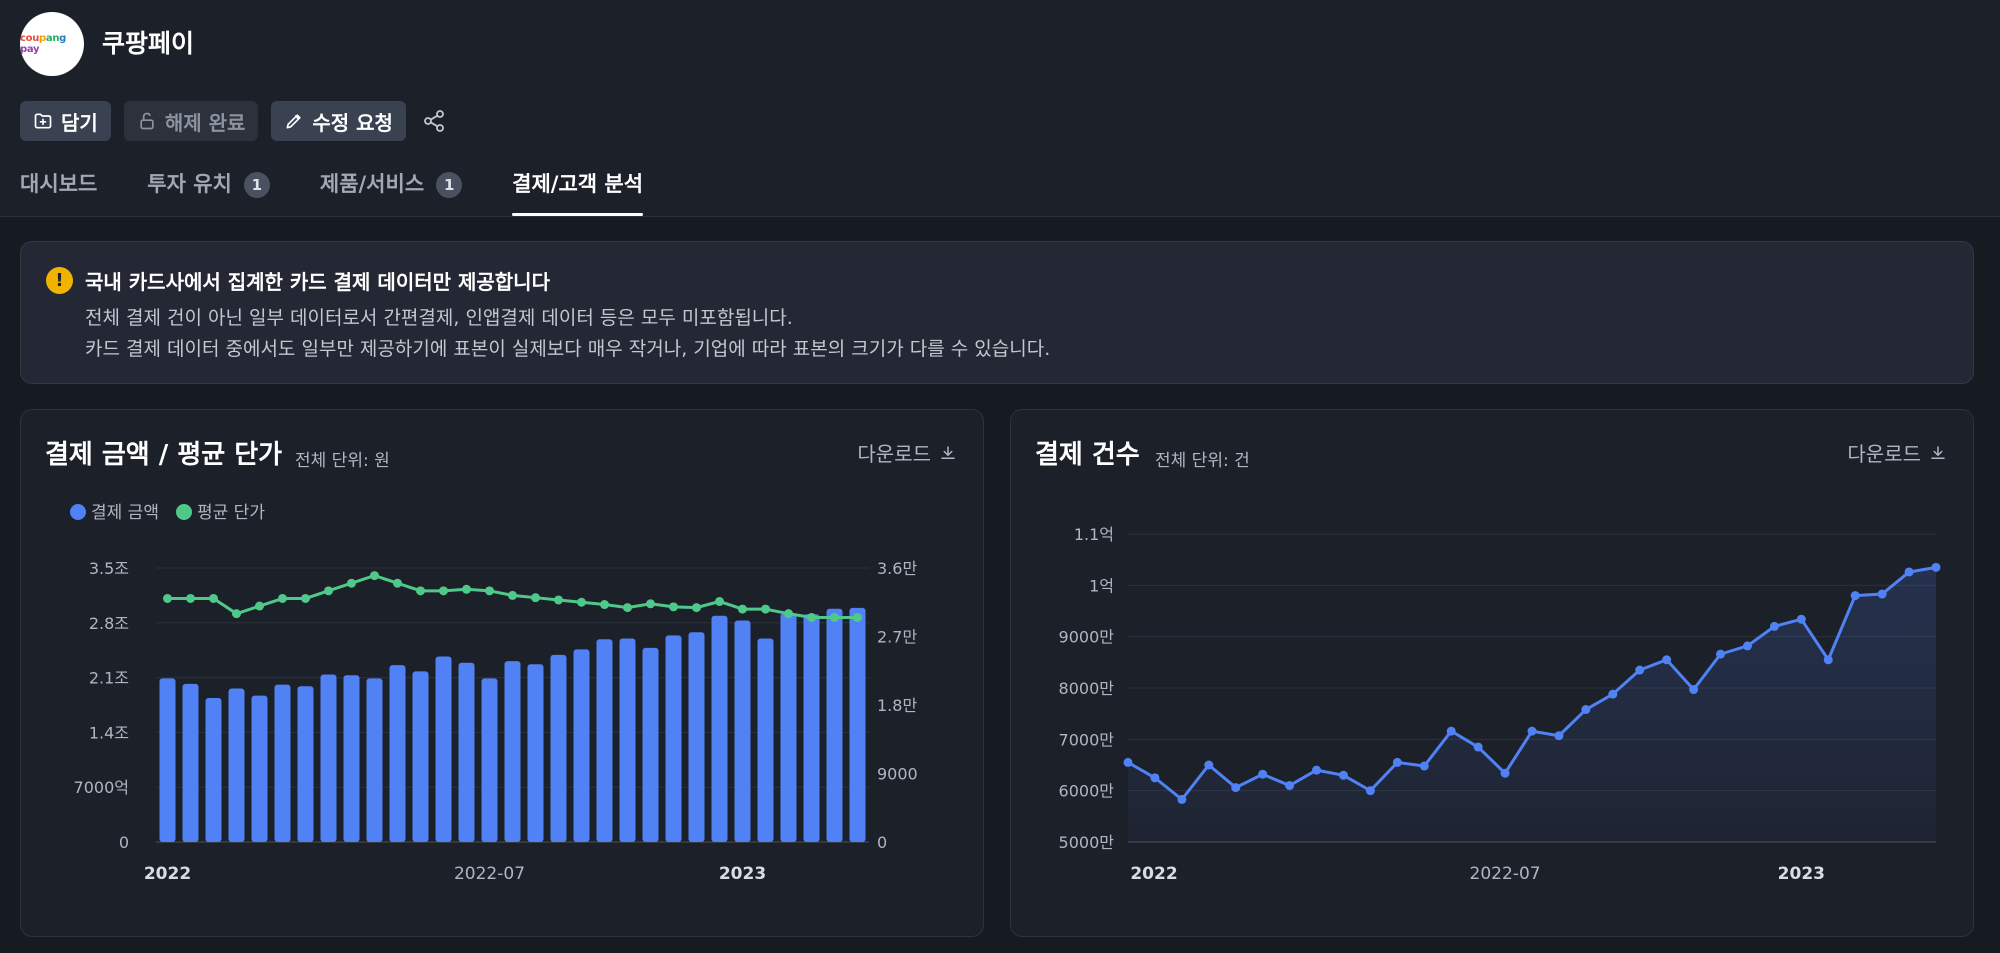  What do you see at coordinates (1087, 637) in the screenshot?
I see `y-tick-label: 9000만` at bounding box center [1087, 637].